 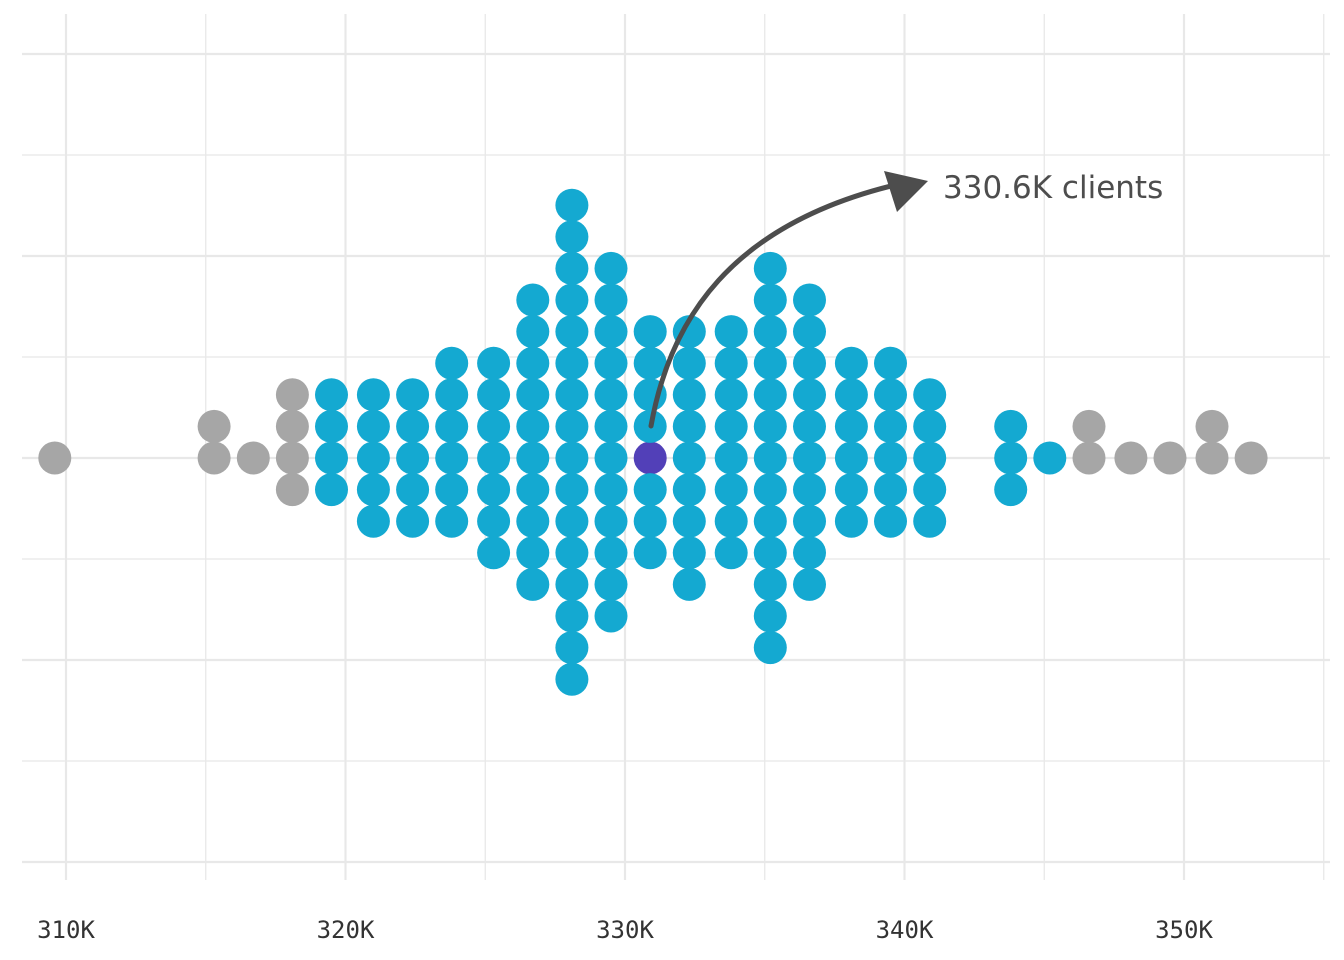 What do you see at coordinates (66, 930) in the screenshot?
I see `x-tick-label: 310K` at bounding box center [66, 930].